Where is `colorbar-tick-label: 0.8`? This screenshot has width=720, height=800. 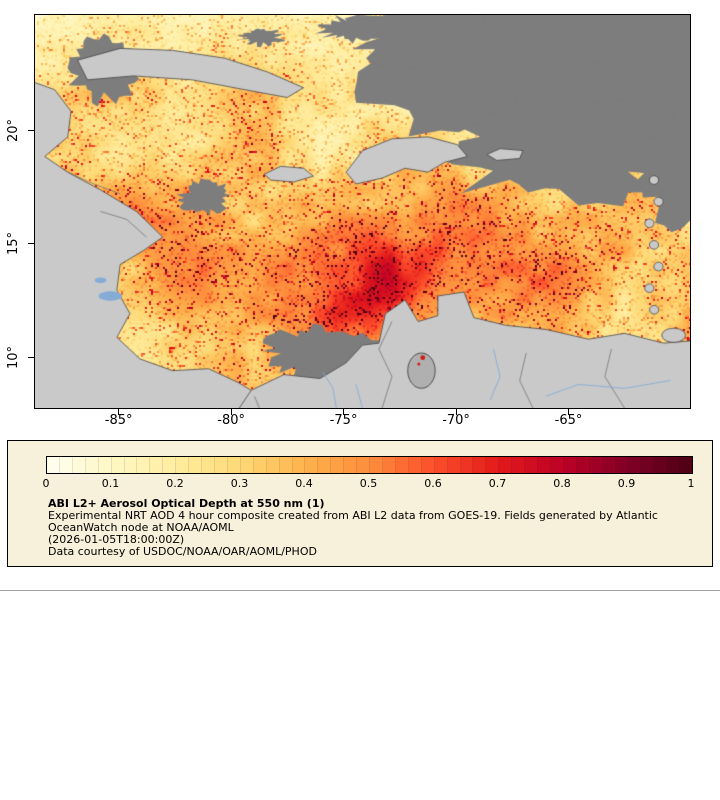
colorbar-tick-label: 0.8 is located at coordinates (562, 483).